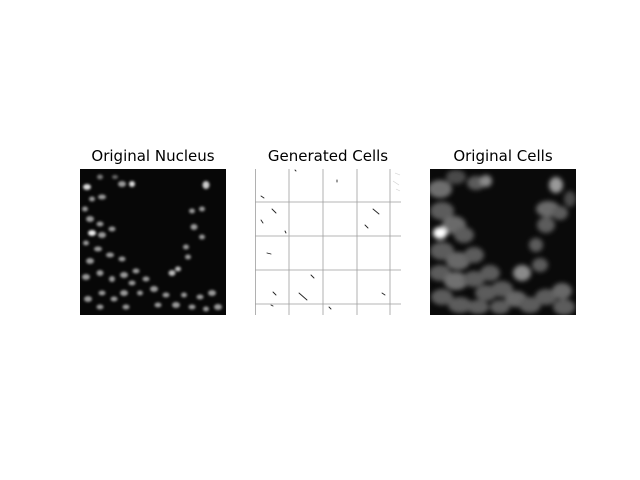 This screenshot has width=640, height=480. What do you see at coordinates (503, 242) in the screenshot?
I see `original-cells-image` at bounding box center [503, 242].